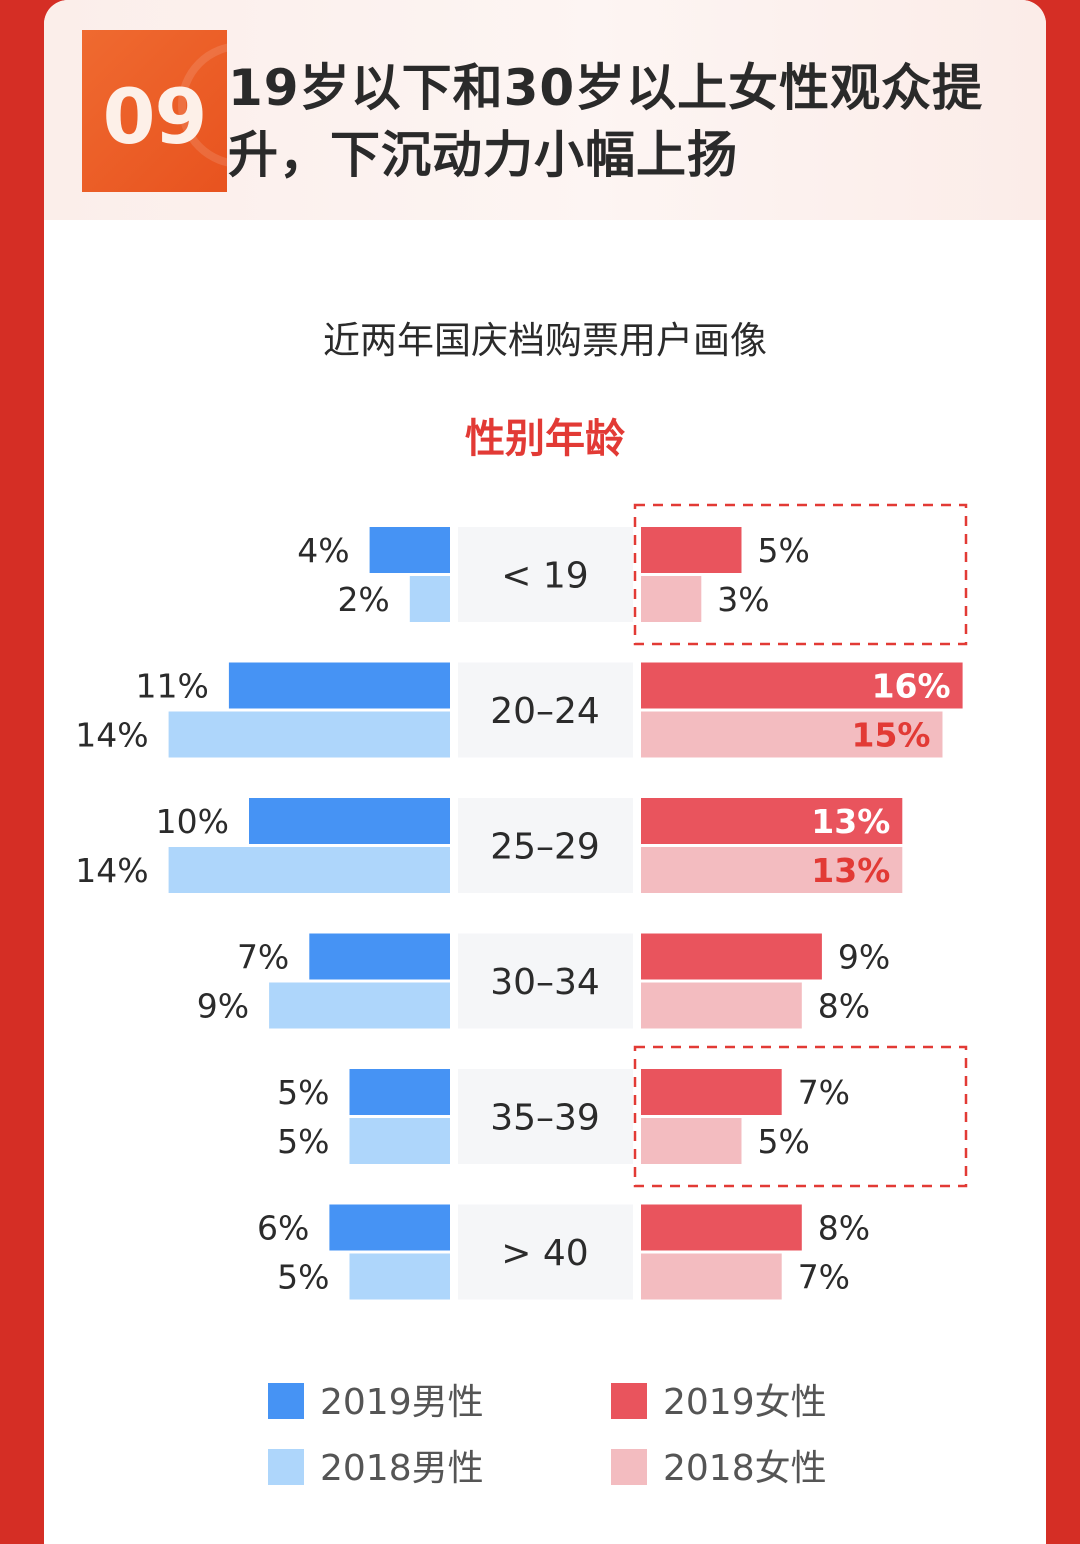 This screenshot has height=1544, width=1080. I want to click on label-2018-female: 7%, so click(824, 1277).